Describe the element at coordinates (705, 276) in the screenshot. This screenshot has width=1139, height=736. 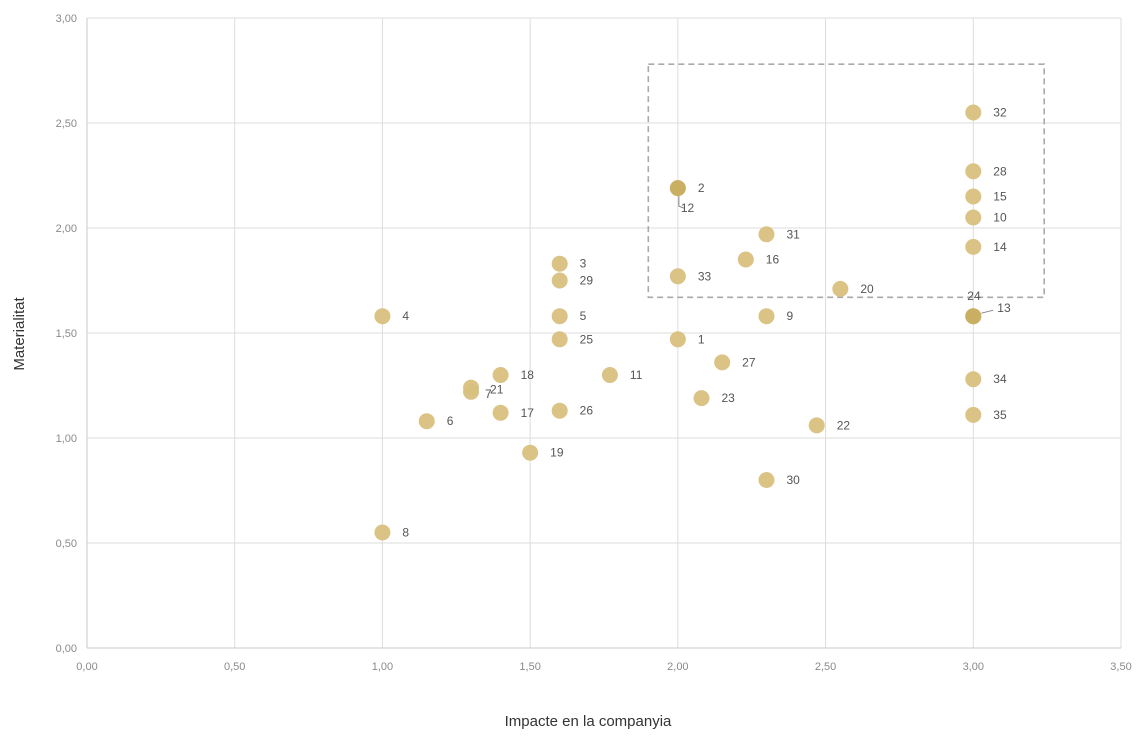
I see `point-label: 33` at that location.